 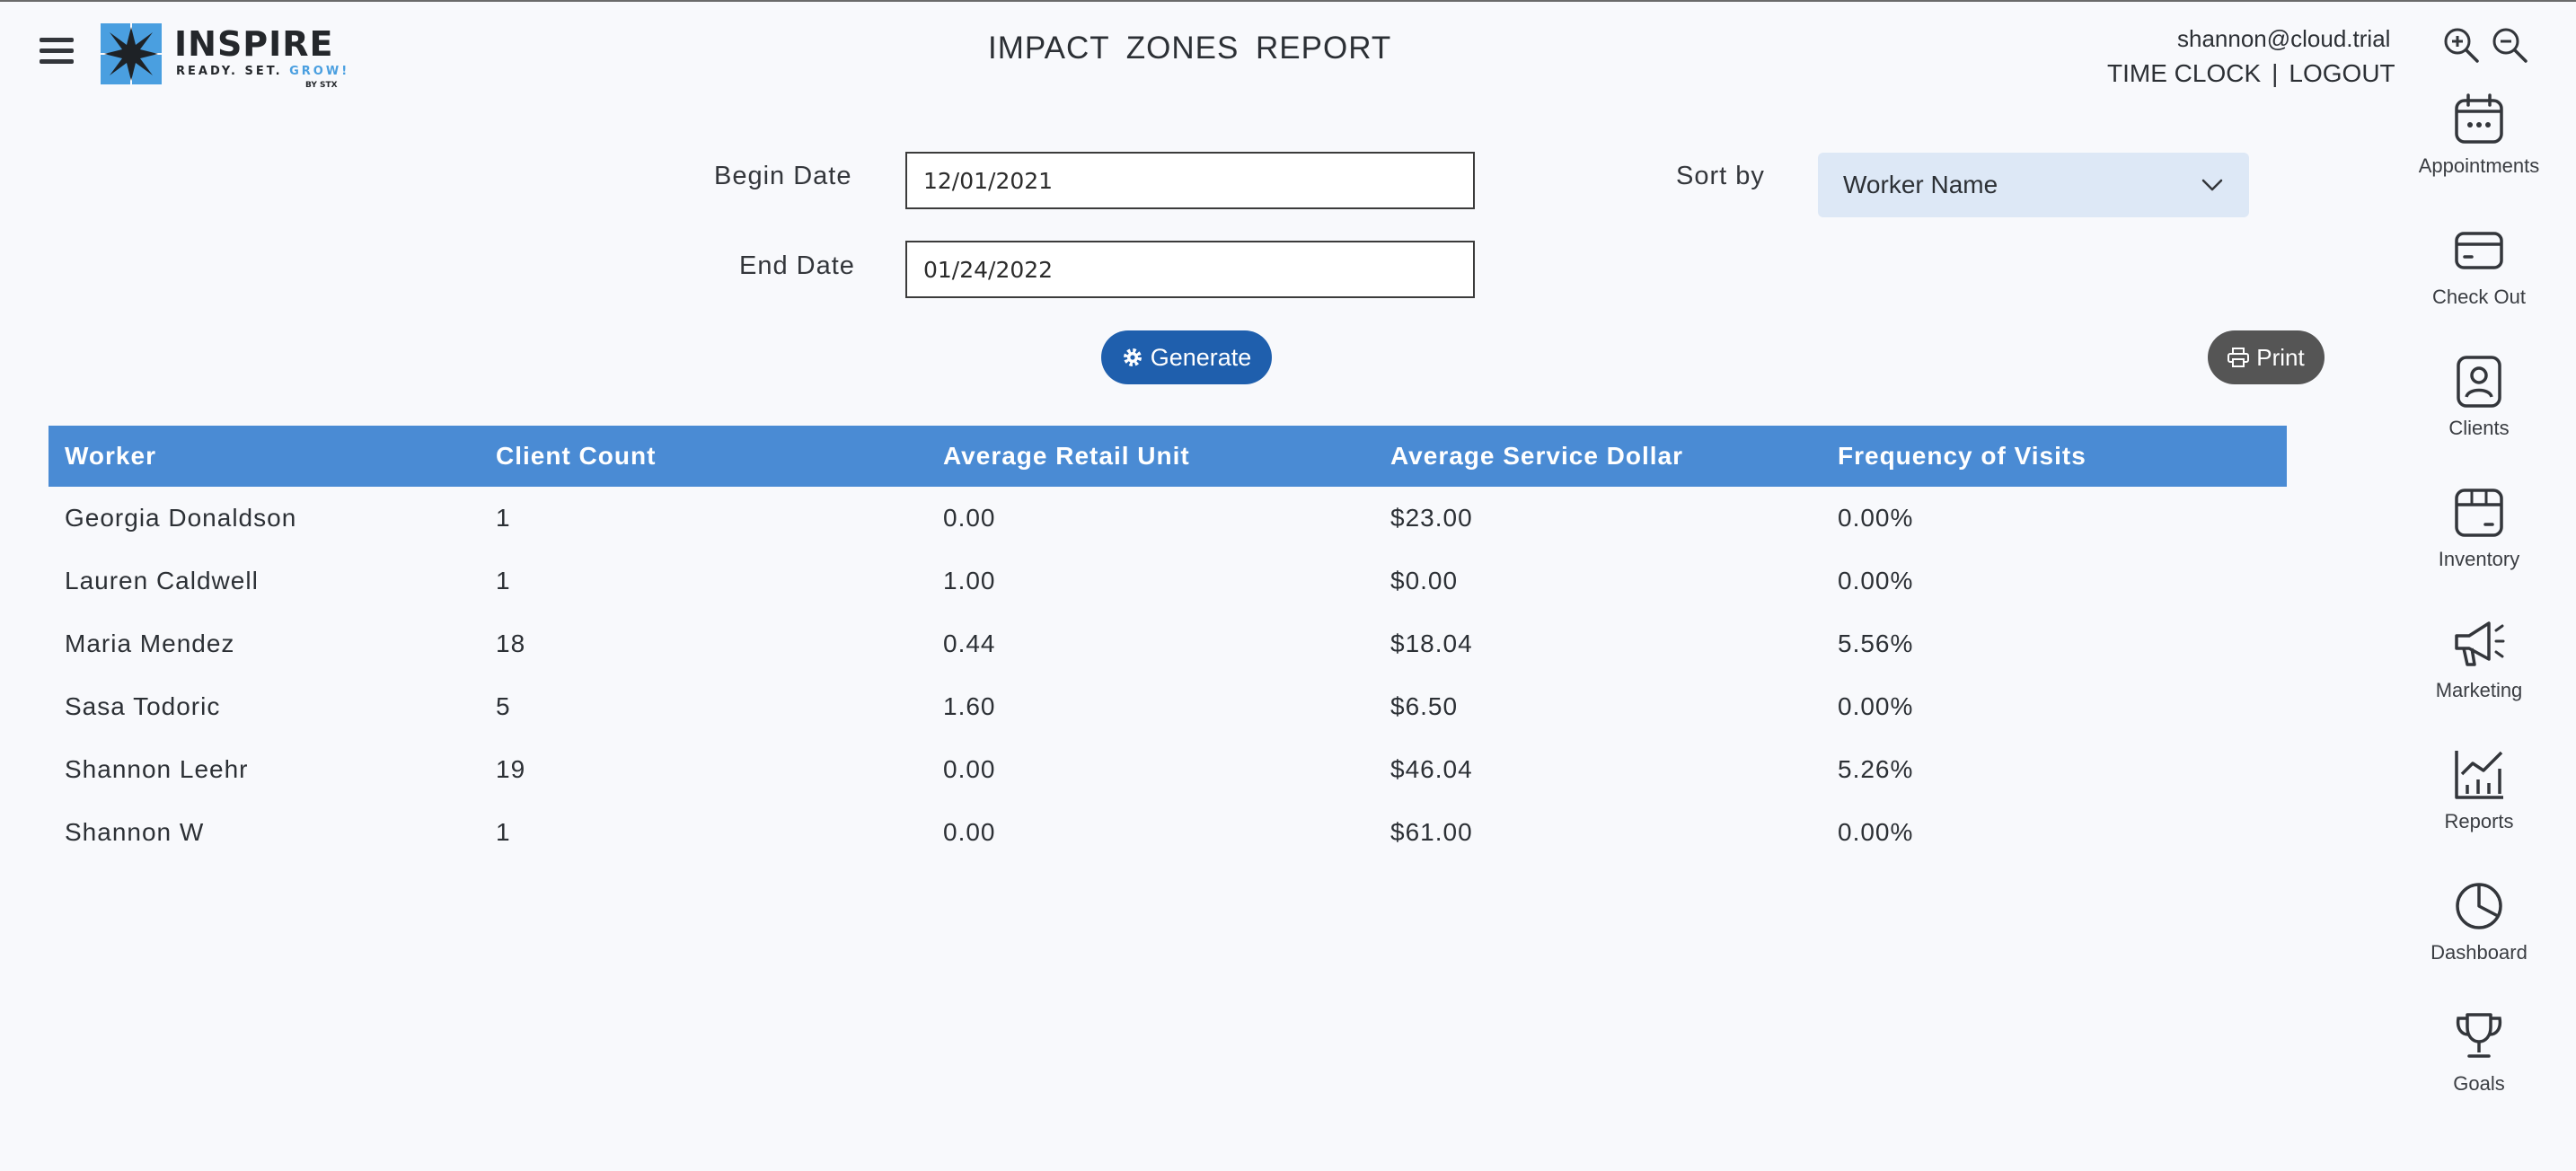 I want to click on nav-item-check-out: Check Out, so click(x=2479, y=276).